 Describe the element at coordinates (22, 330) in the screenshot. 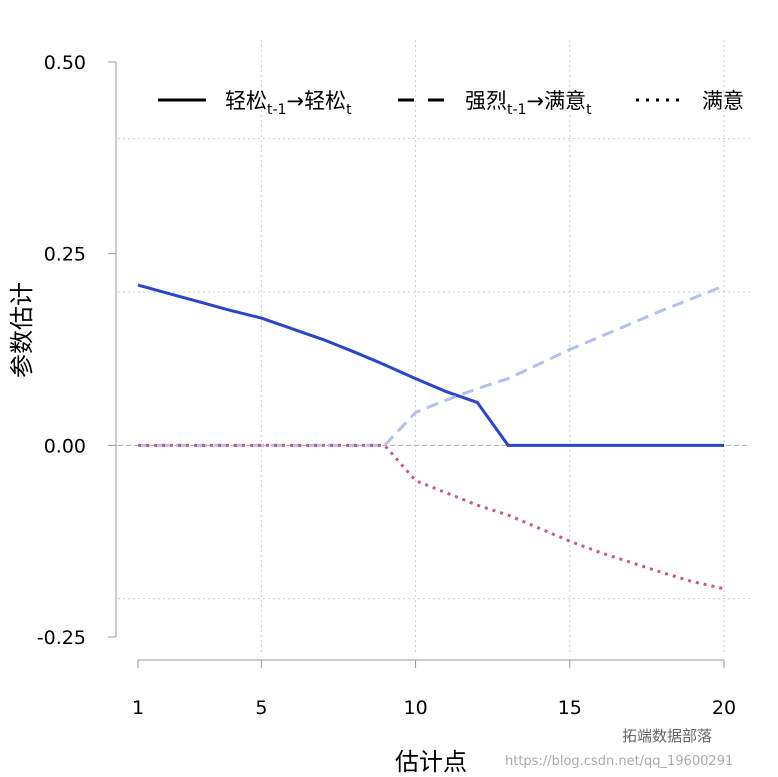

I see `y-axis-label: 参数估计` at that location.